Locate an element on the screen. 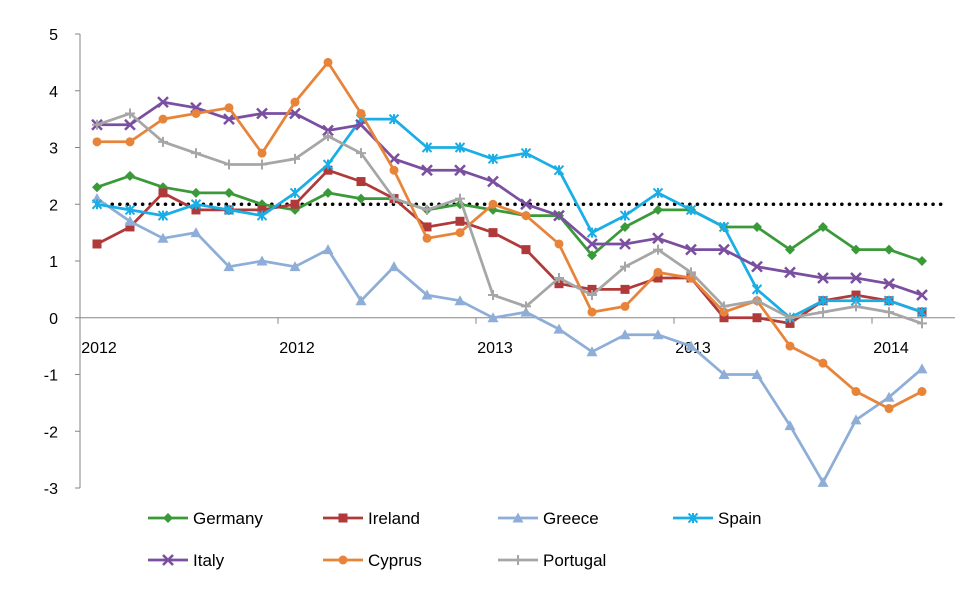 This screenshot has width=976, height=615. legend-label-portugal: Portugal is located at coordinates (574, 560).